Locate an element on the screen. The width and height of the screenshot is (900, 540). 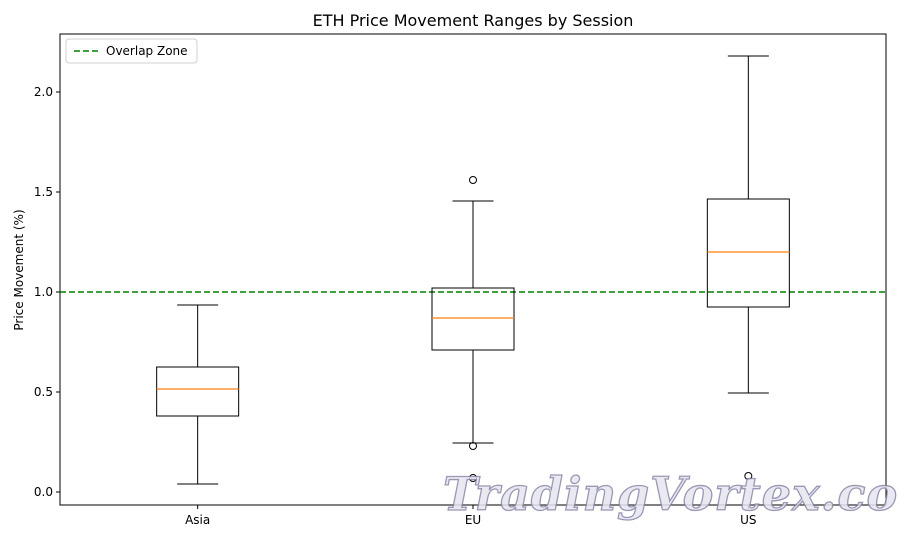
chart-title: ETH Price Movement Ranges by Session is located at coordinates (473, 20).